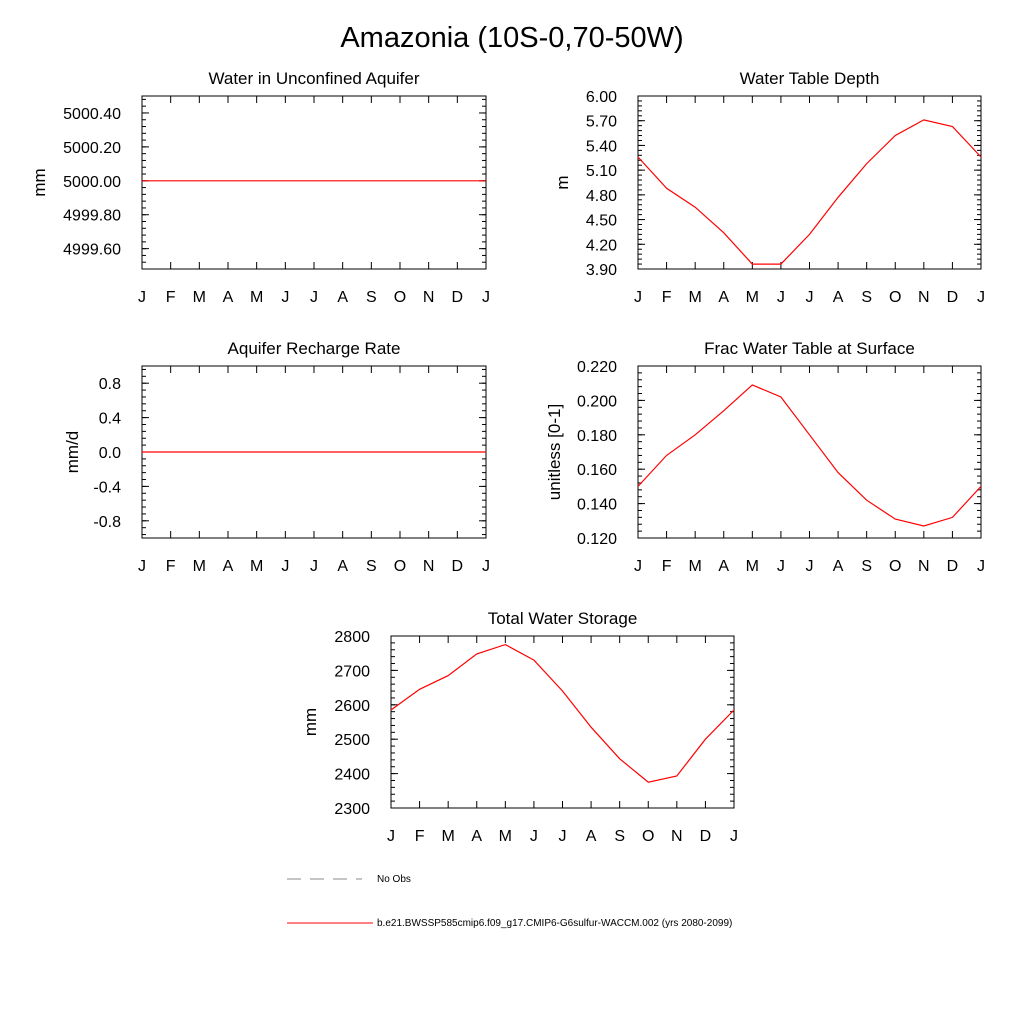  I want to click on panel-3-ytick-label: 0.4, so click(110, 419).